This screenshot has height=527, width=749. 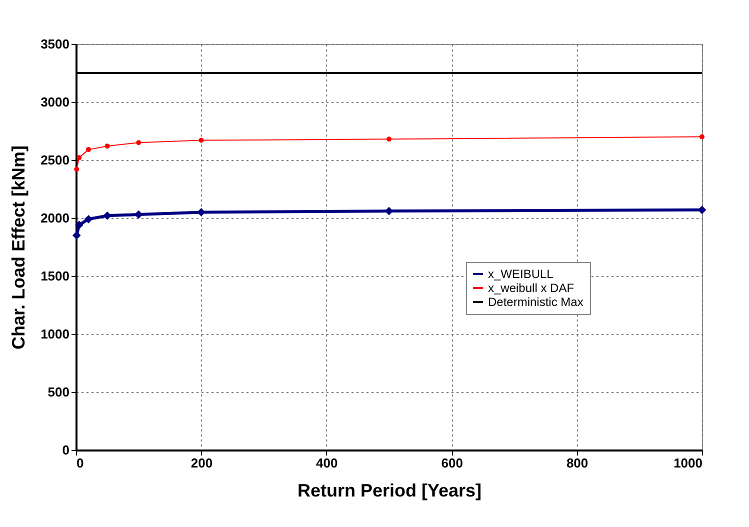 I want to click on x-tick-label: 600, so click(x=452, y=463).